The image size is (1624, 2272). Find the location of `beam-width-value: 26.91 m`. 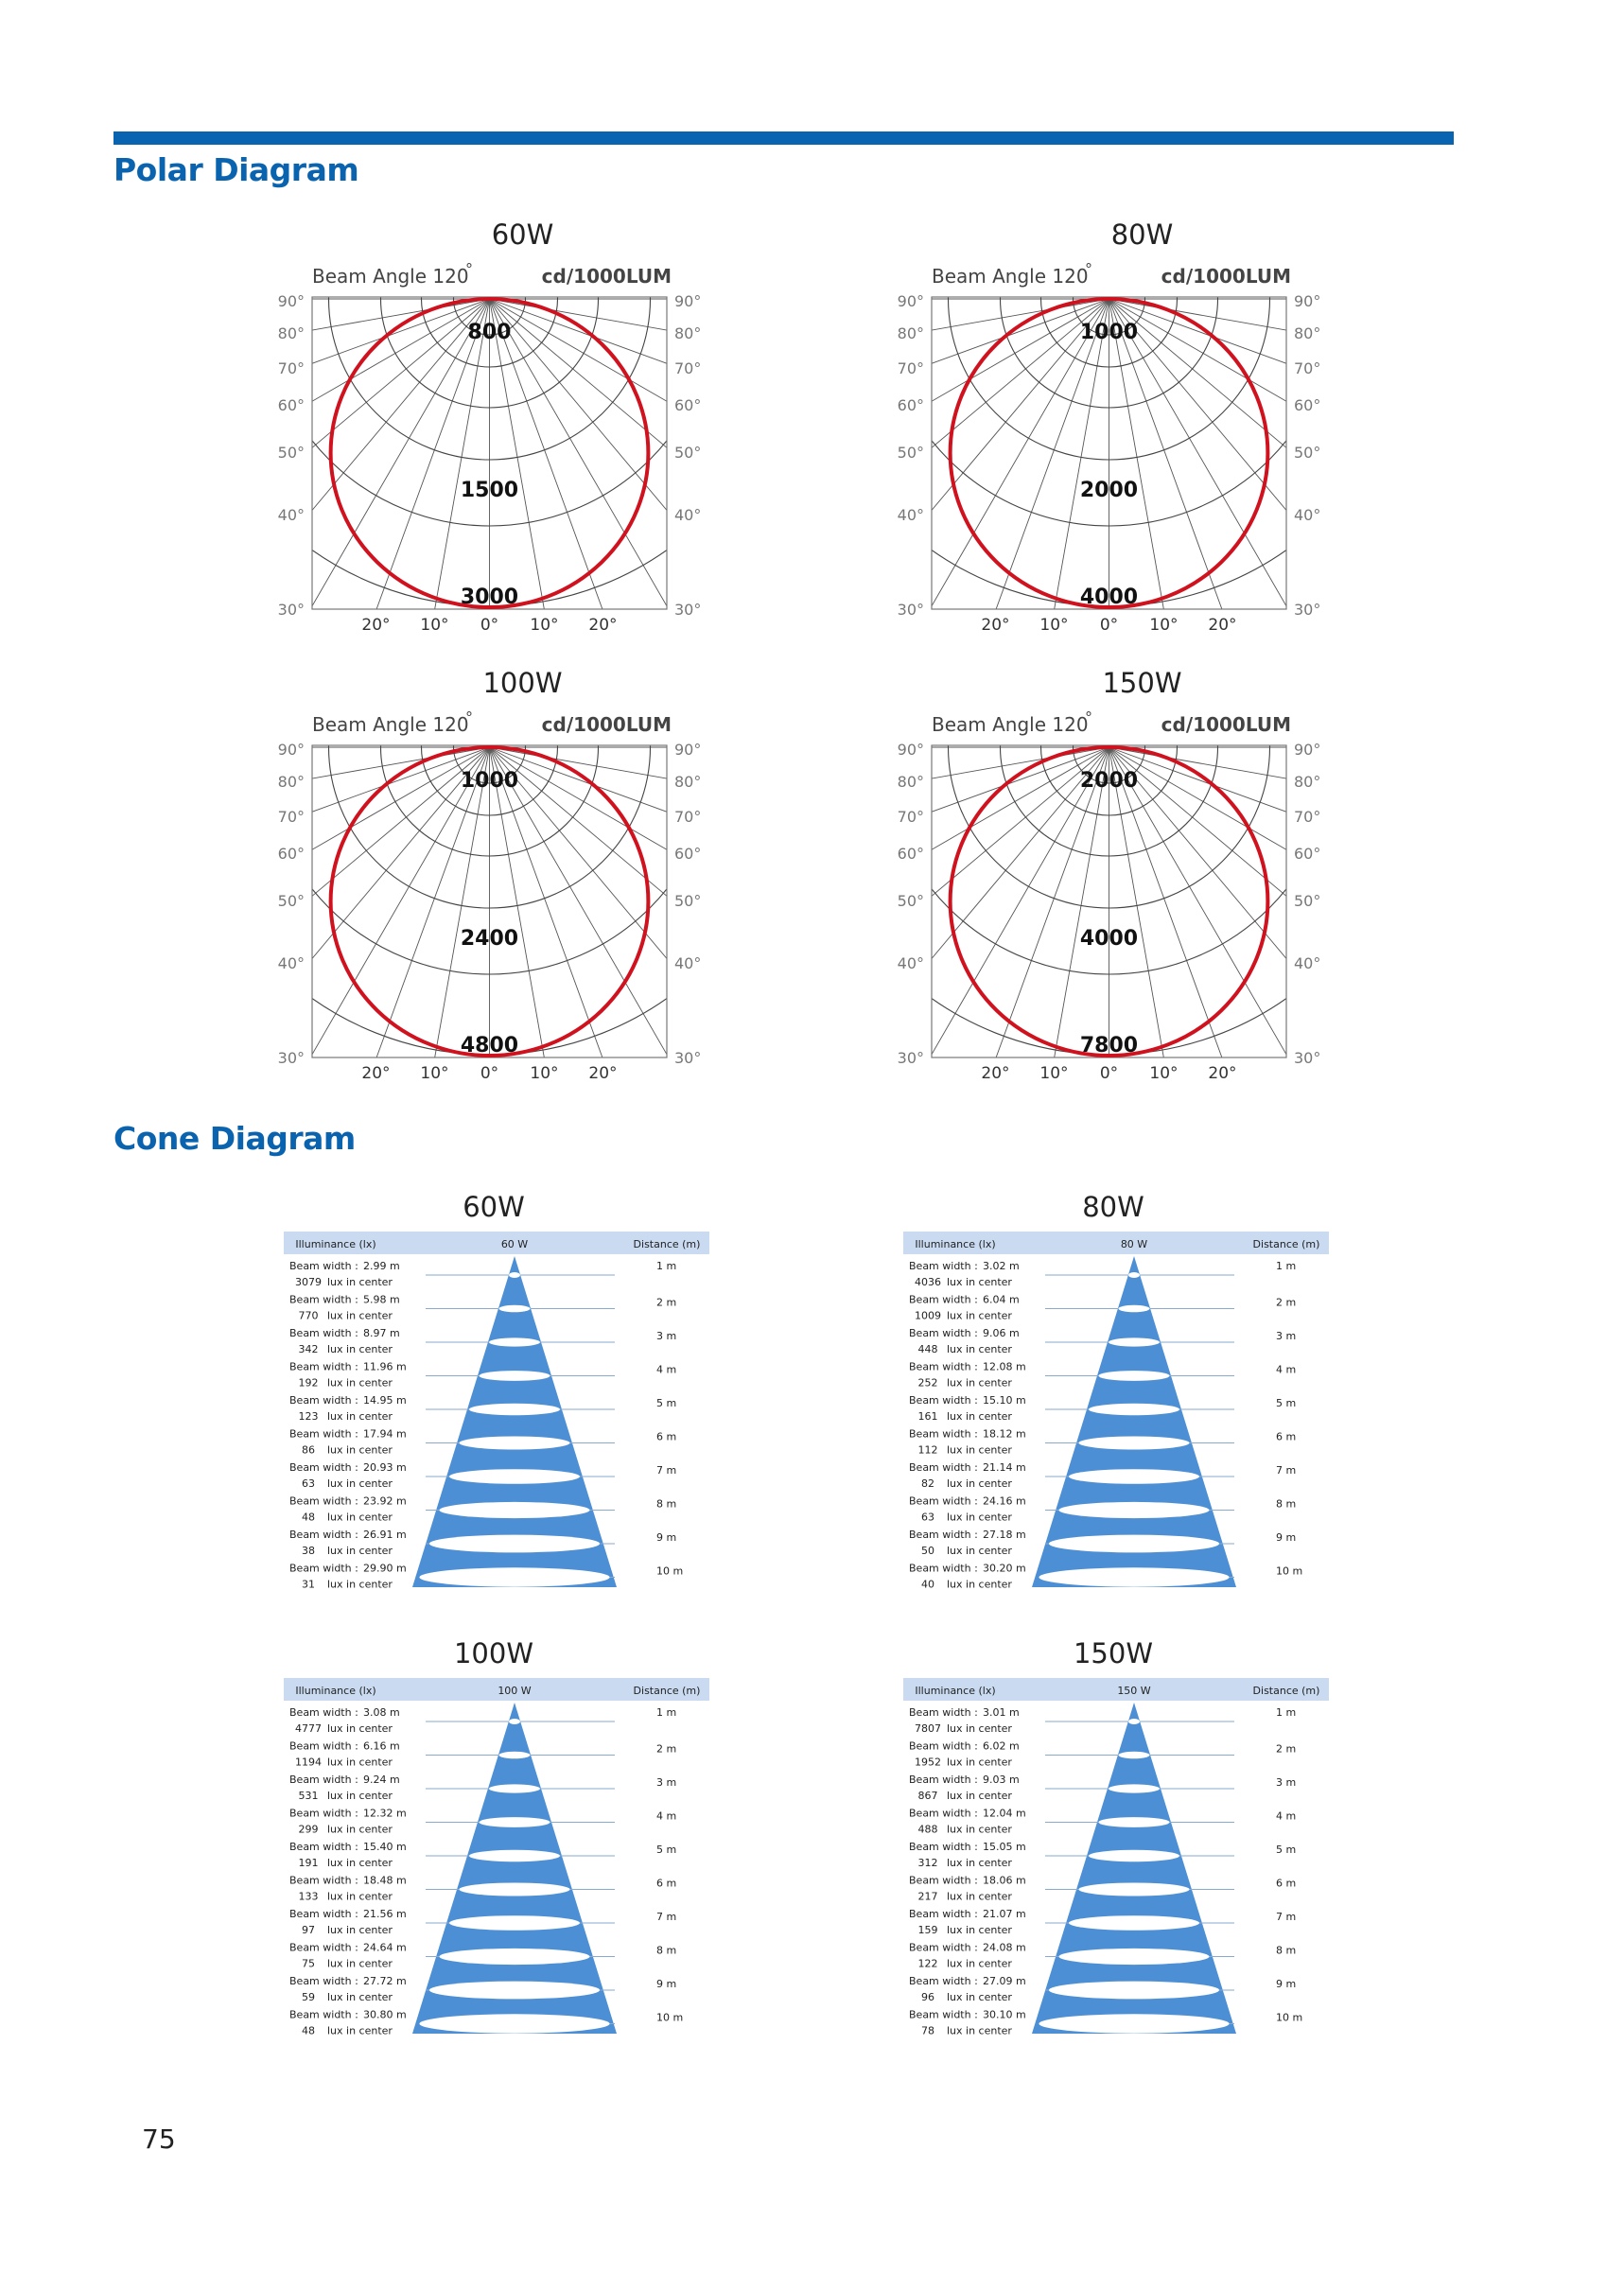

beam-width-value: 26.91 m is located at coordinates (385, 1535).